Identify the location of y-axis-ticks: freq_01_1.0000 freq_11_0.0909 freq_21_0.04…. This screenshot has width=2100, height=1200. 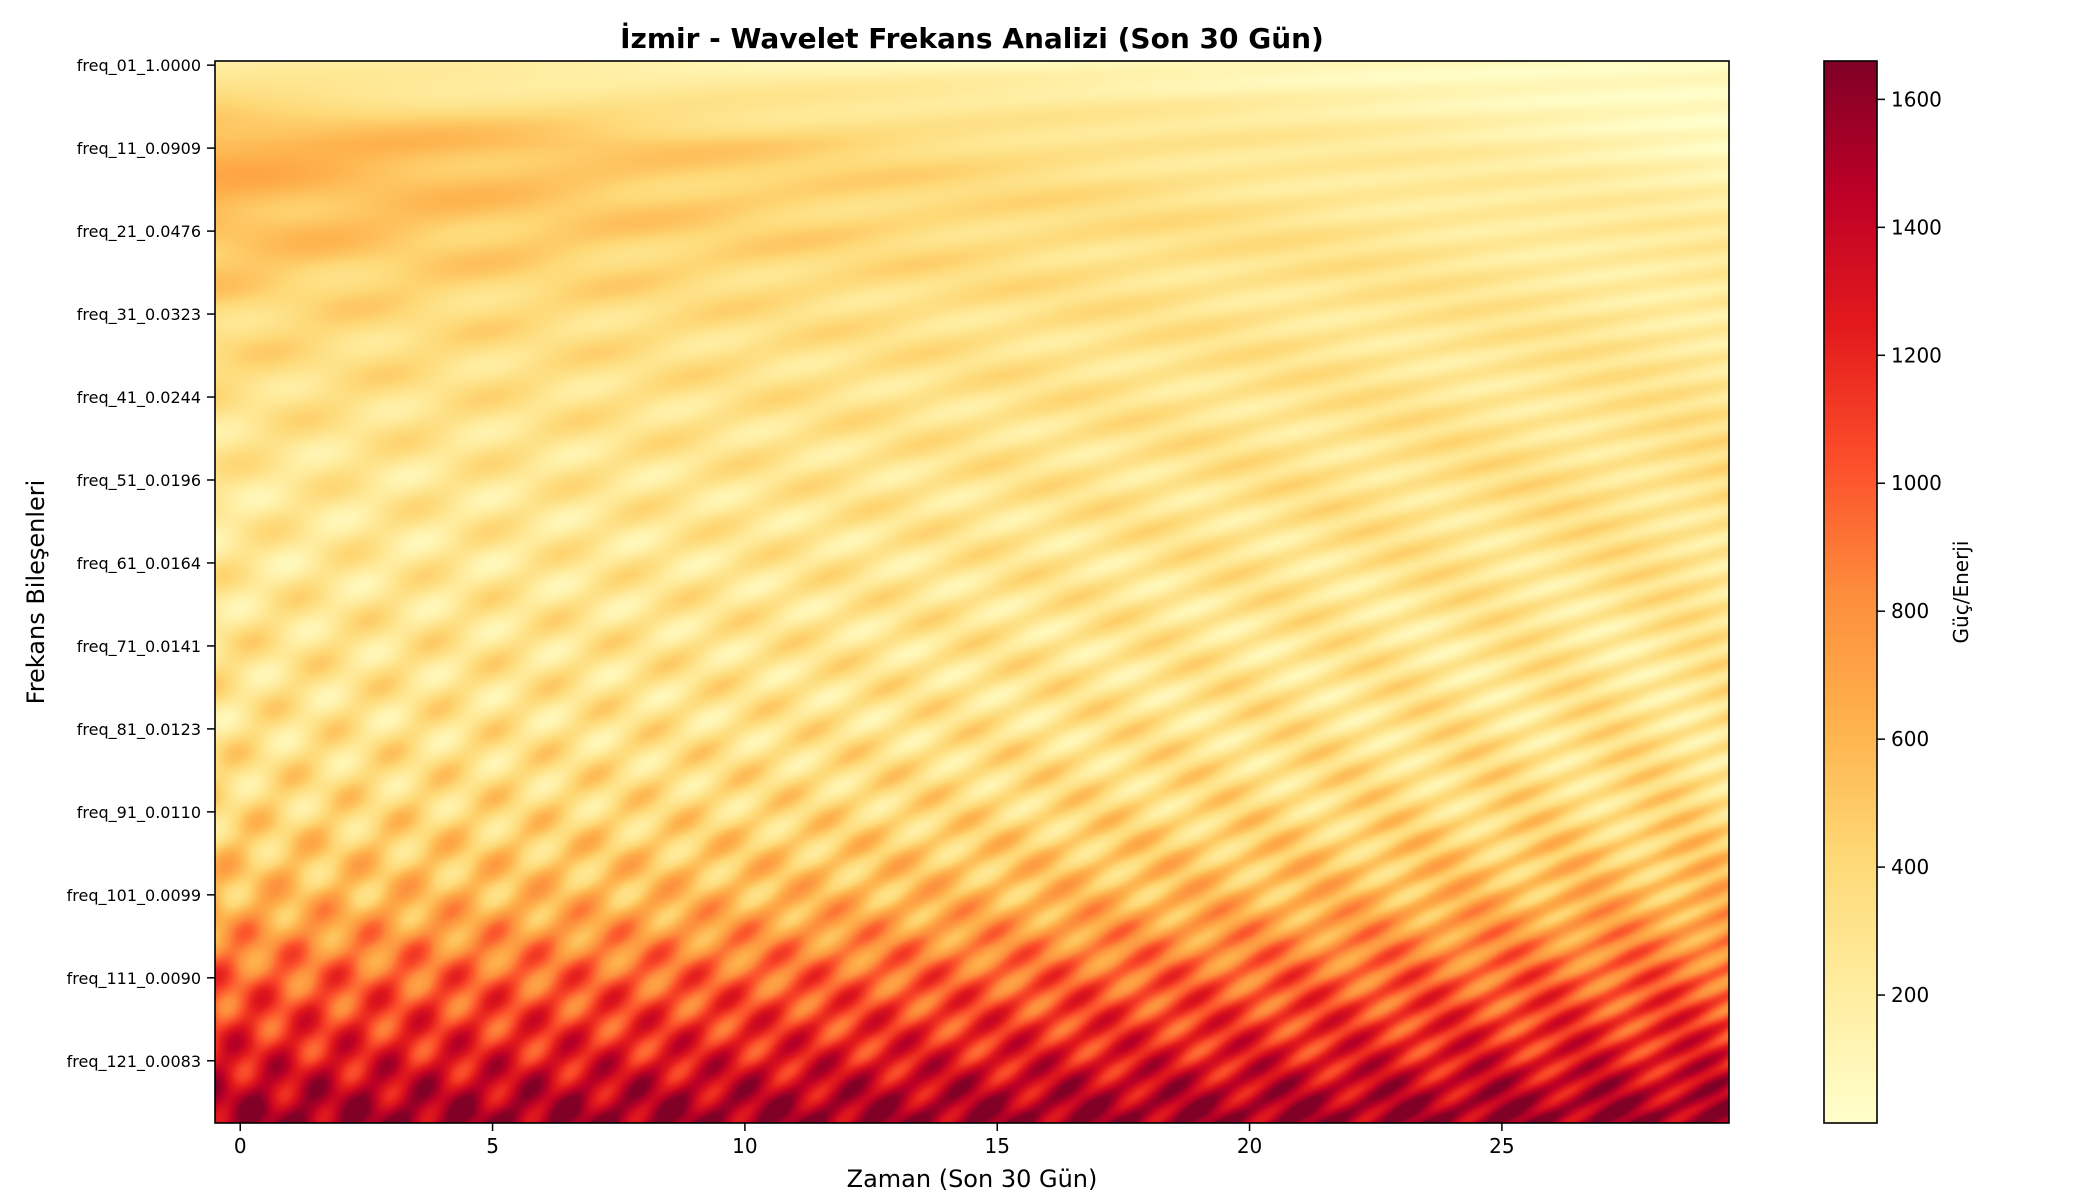
(141, 564).